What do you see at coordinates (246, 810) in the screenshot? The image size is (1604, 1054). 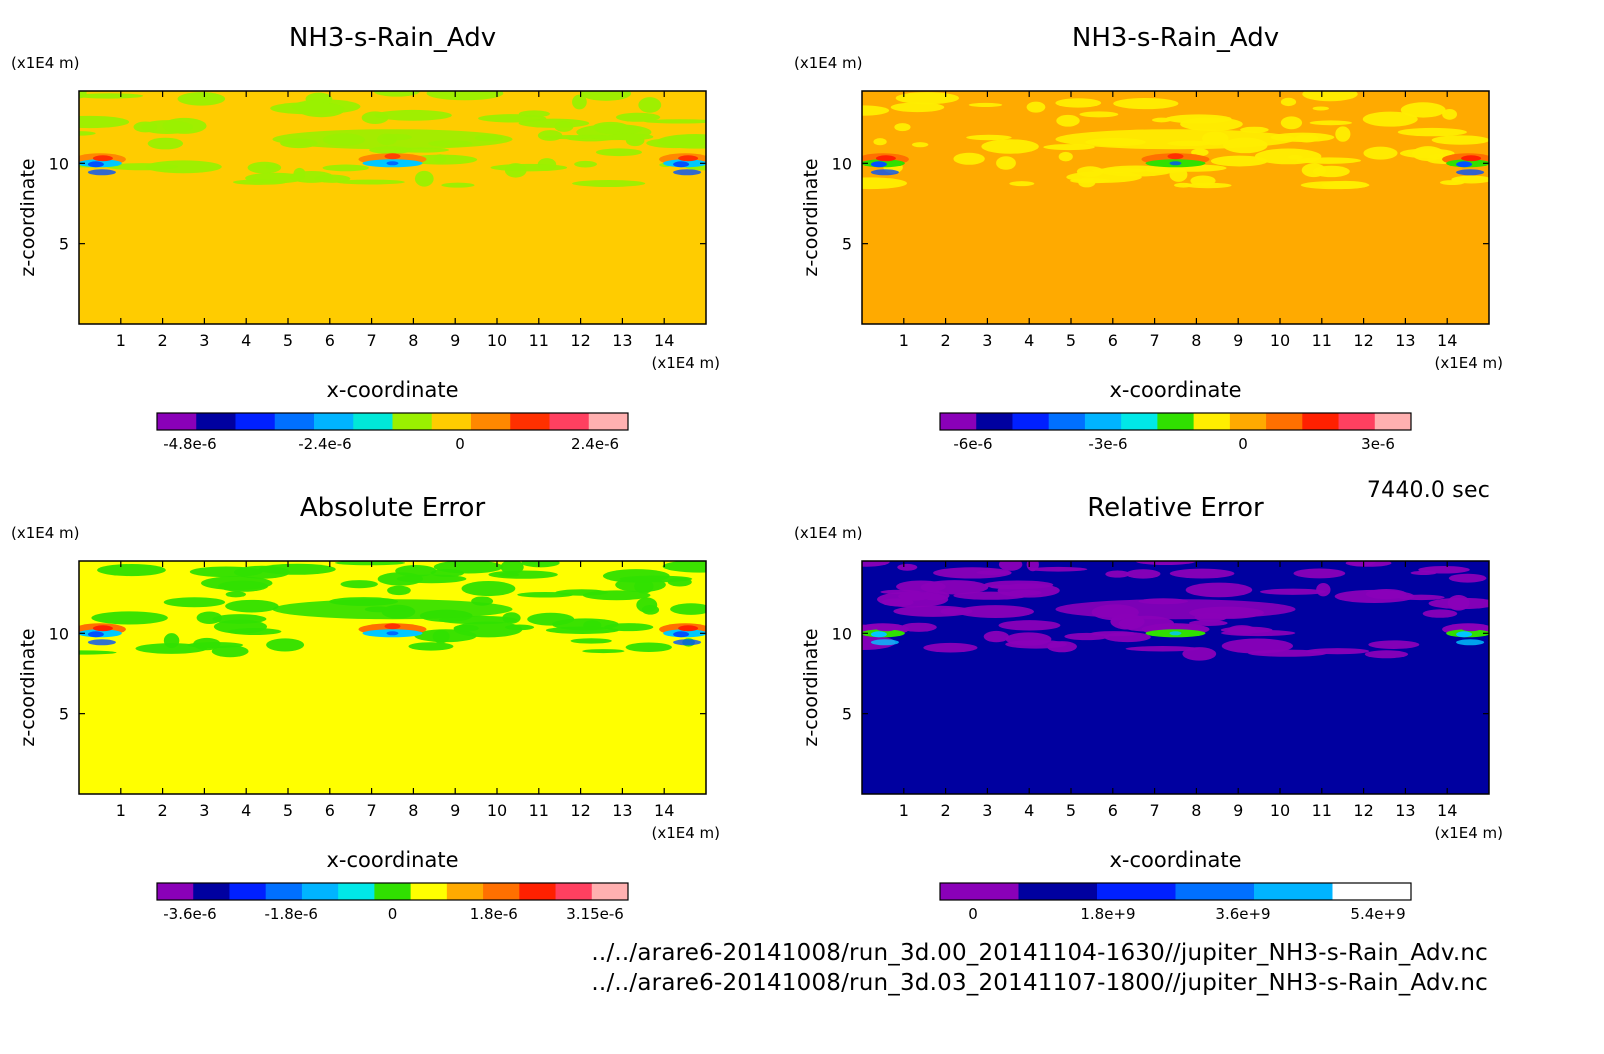 I see `x-tick-label: 4` at bounding box center [246, 810].